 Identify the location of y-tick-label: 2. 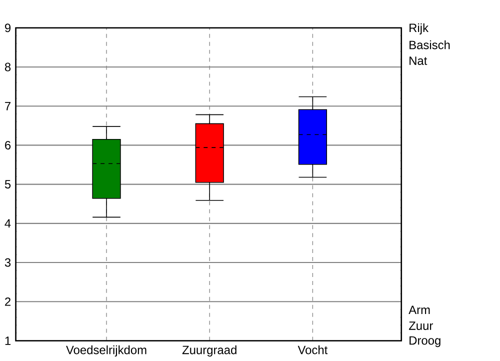
(7, 301).